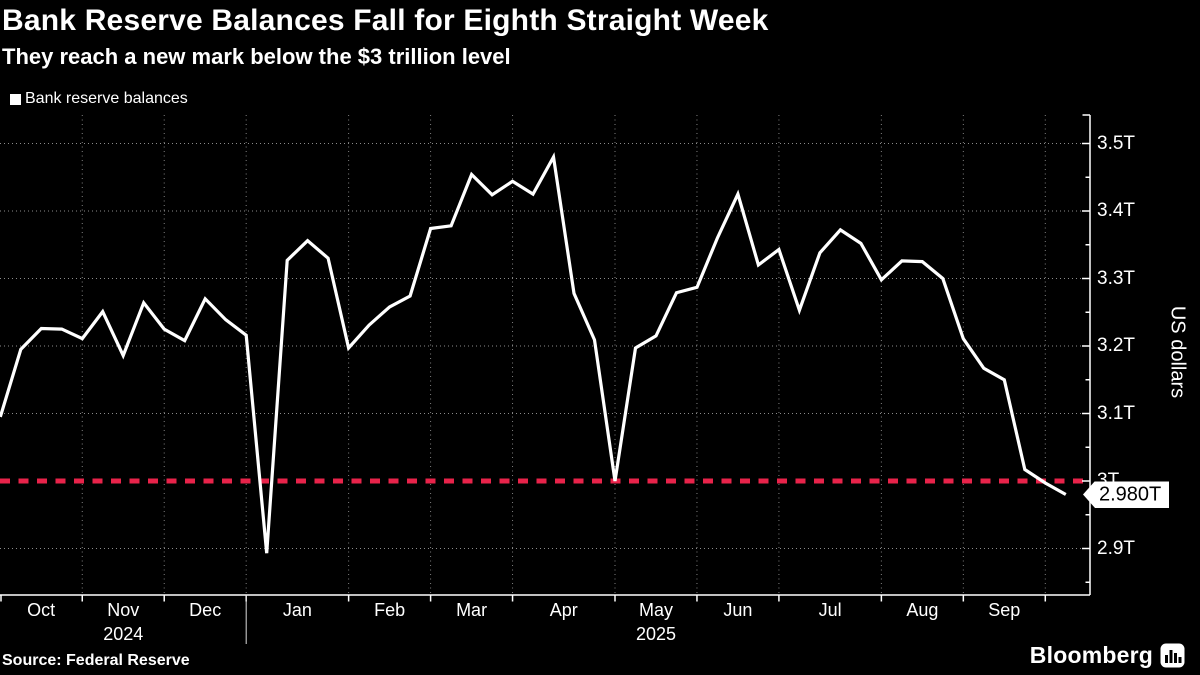 This screenshot has height=675, width=1200. Describe the element at coordinates (563, 610) in the screenshot. I see `x-tick-label: Apr` at that location.